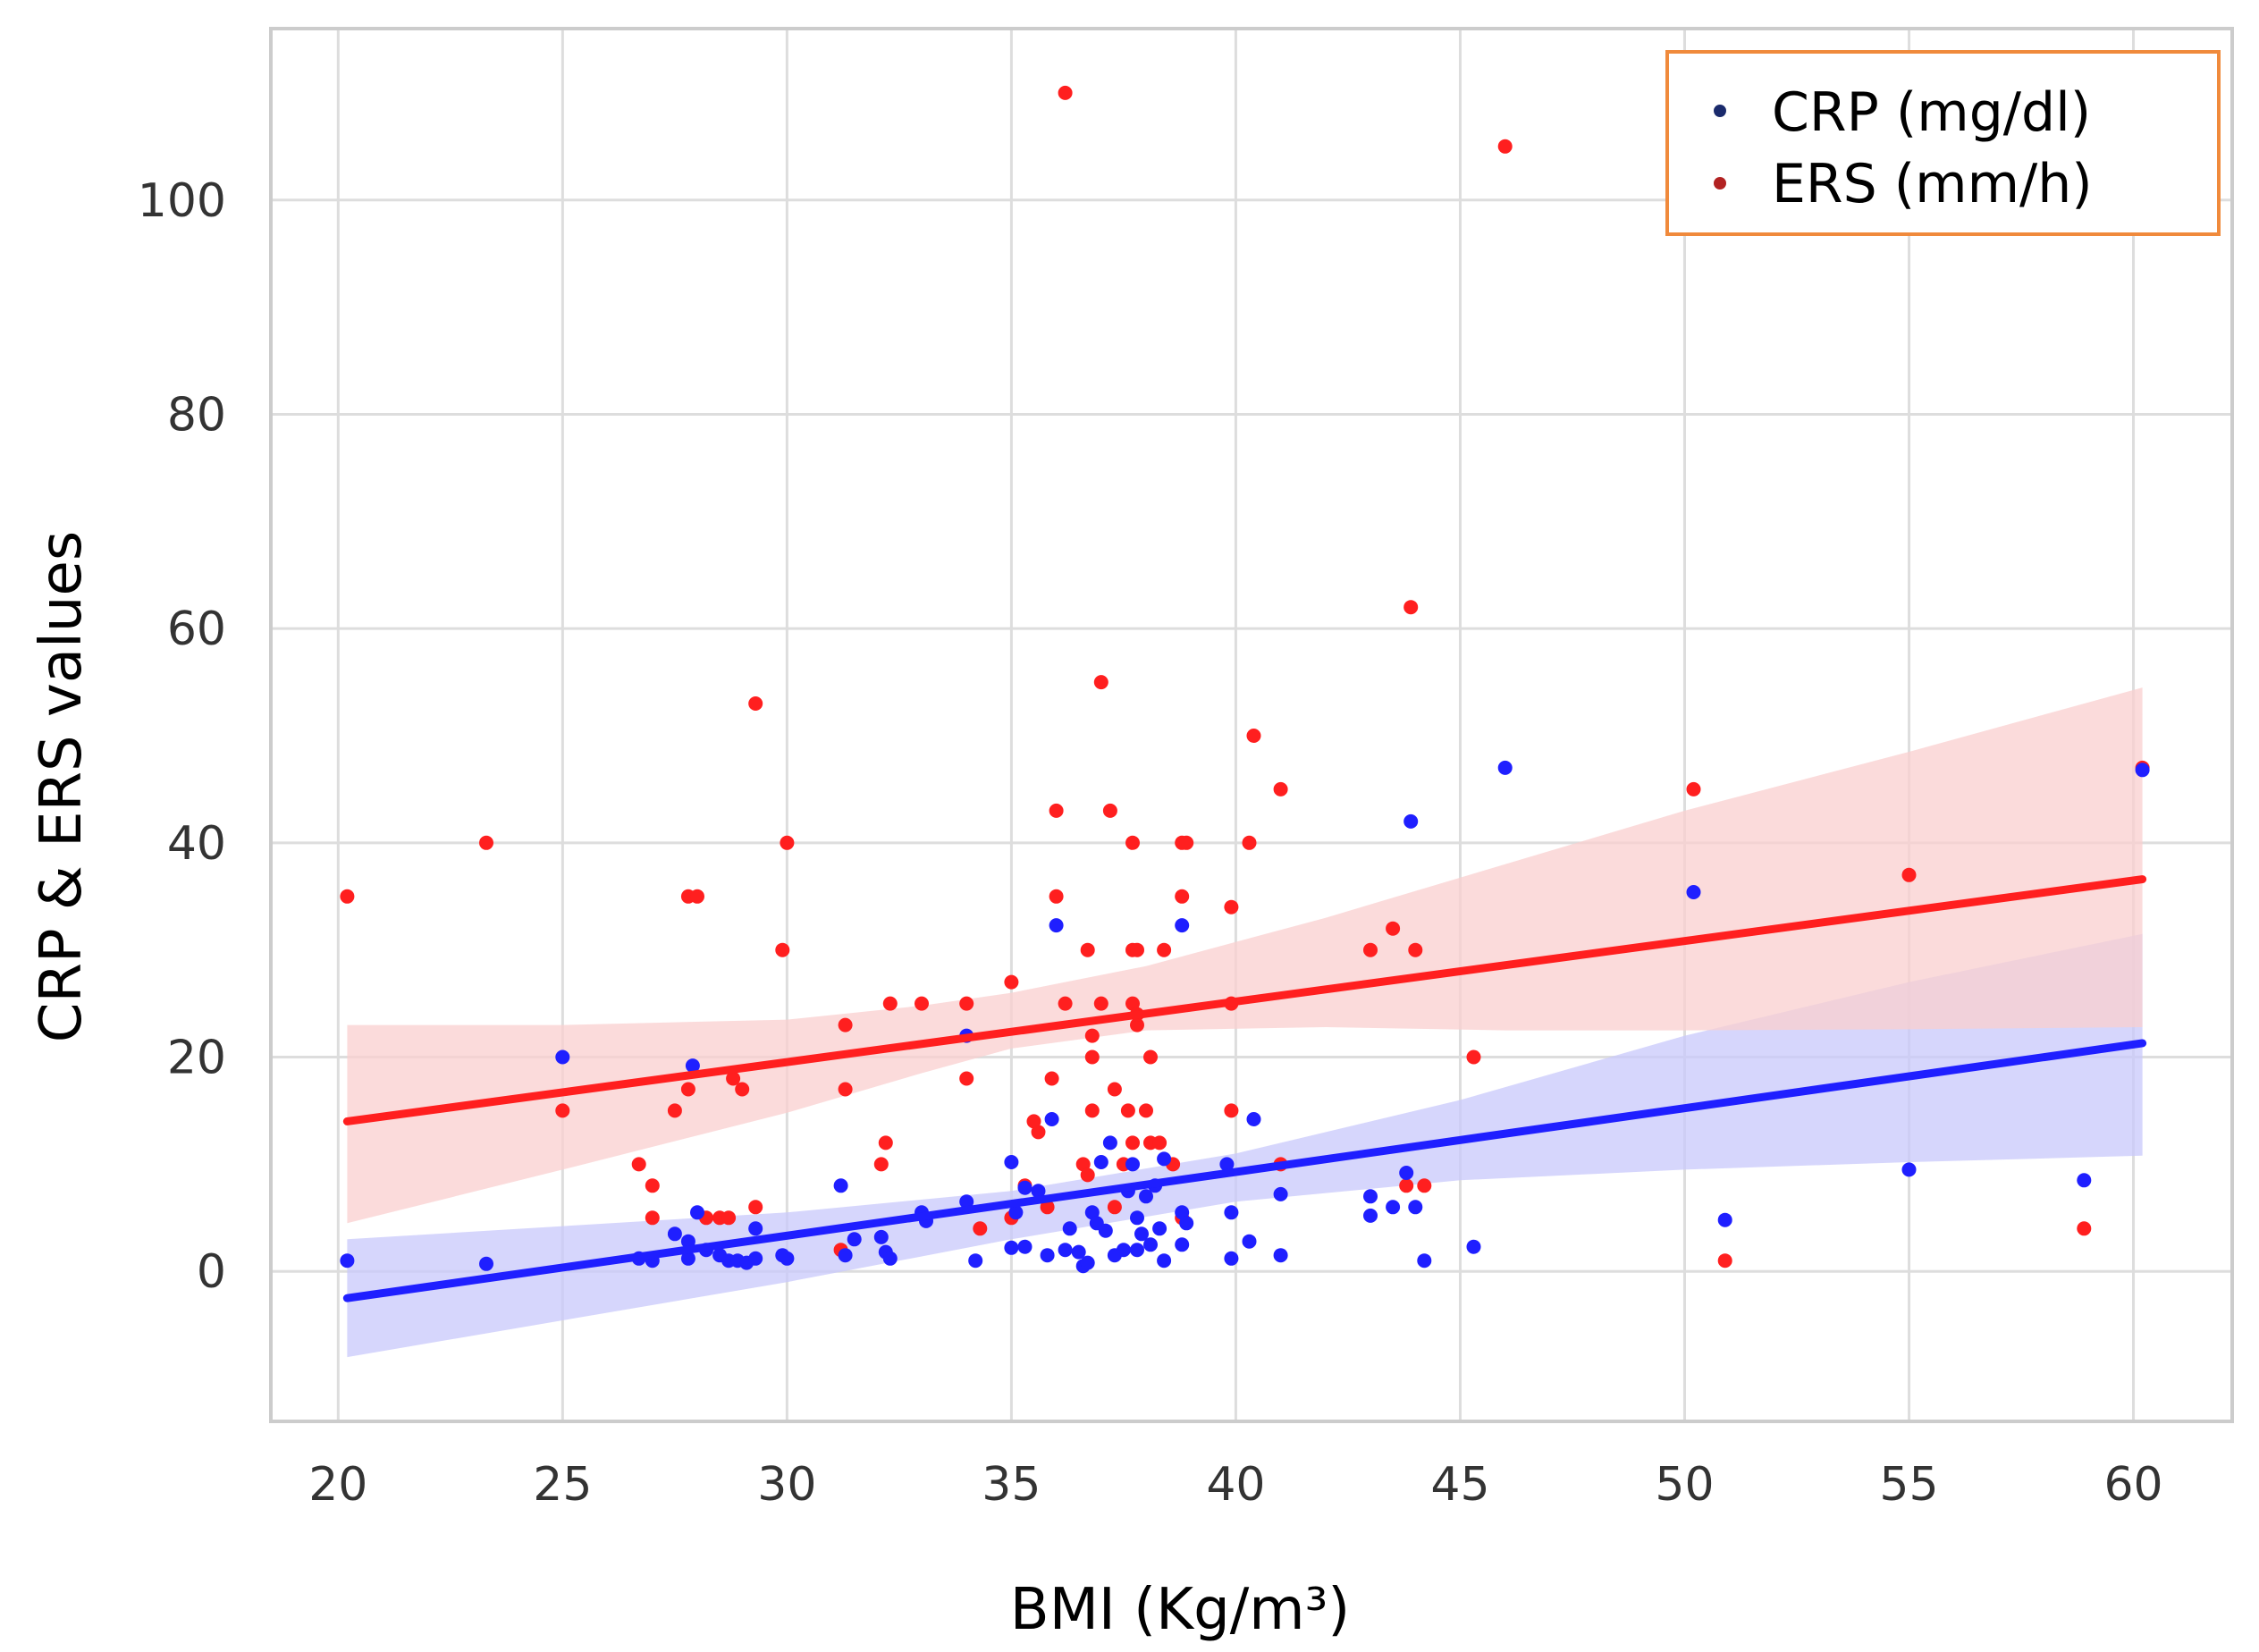 The width and height of the screenshot is (2259, 1652). What do you see at coordinates (1908, 1485) in the screenshot?
I see `x-tick-label: 55` at bounding box center [1908, 1485].